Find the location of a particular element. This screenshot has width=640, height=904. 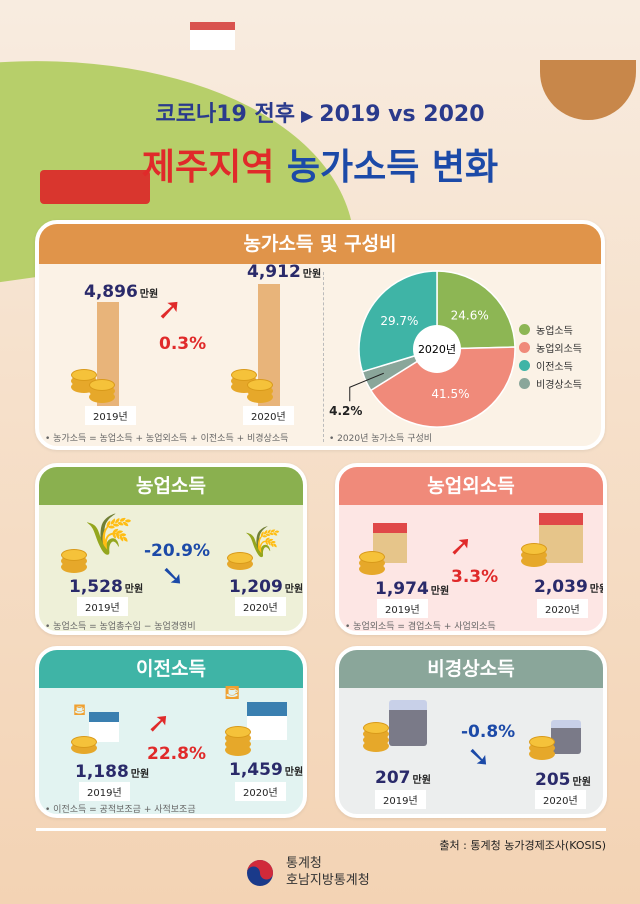

pie-center is located at coordinates (437, 349).